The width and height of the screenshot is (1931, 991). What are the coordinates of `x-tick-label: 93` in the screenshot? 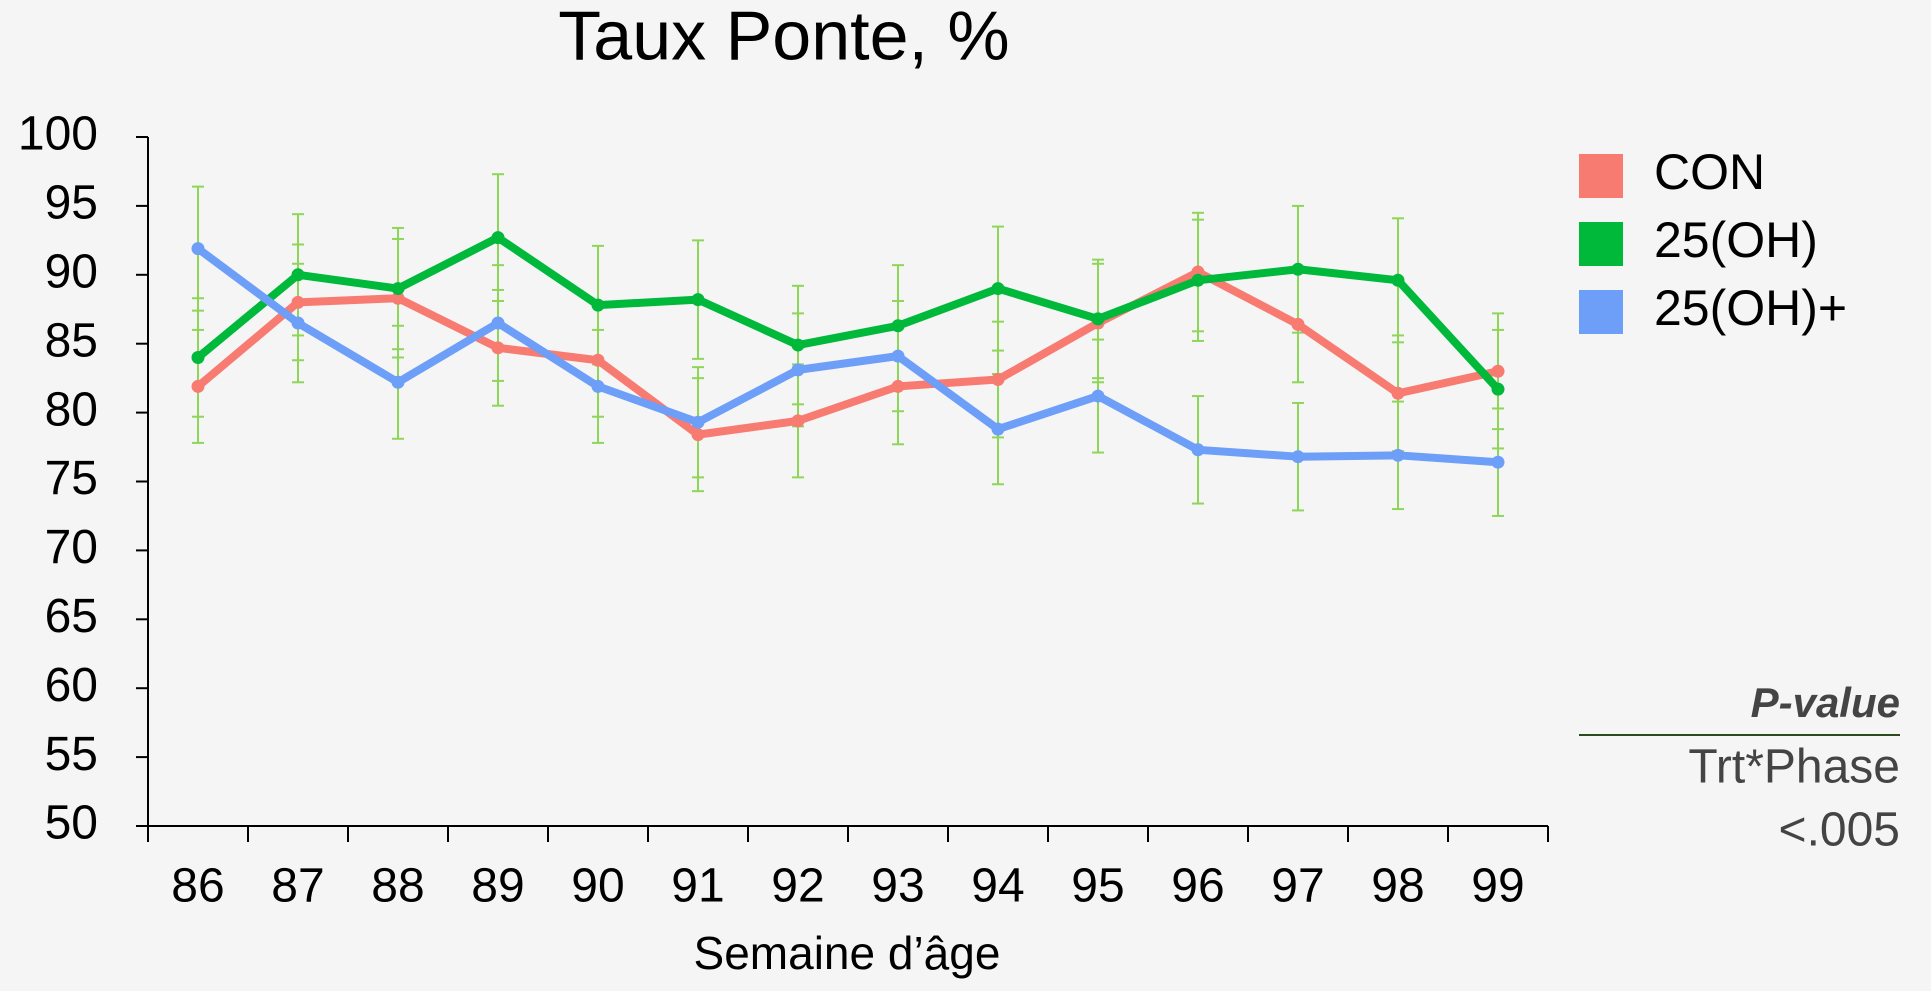 It's located at (897, 886).